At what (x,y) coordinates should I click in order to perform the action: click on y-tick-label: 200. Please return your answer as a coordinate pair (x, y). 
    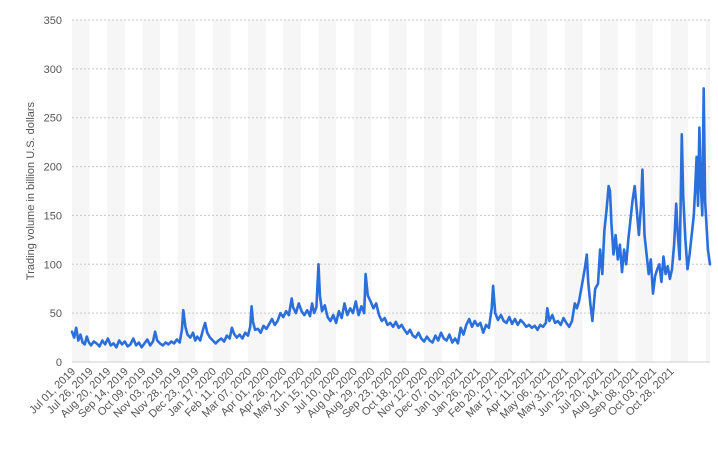
    Looking at the image, I should click on (53, 168).